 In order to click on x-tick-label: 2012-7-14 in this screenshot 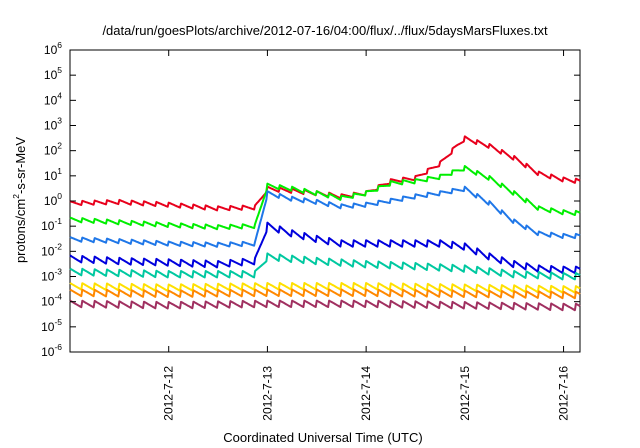, I will do `click(366, 393)`.